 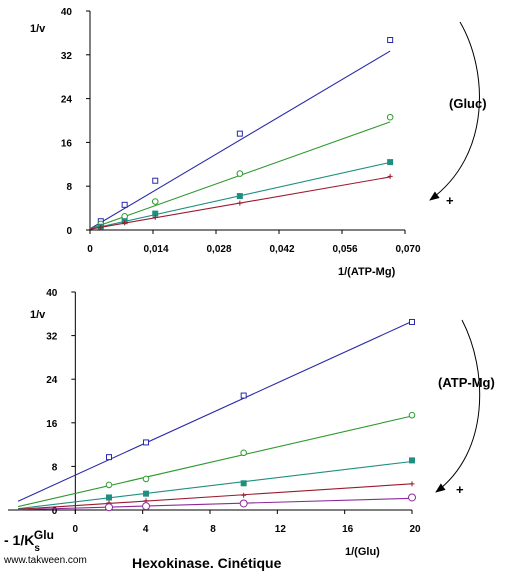 I want to click on intercept-label: - 1/KsGlu, so click(x=29, y=541).